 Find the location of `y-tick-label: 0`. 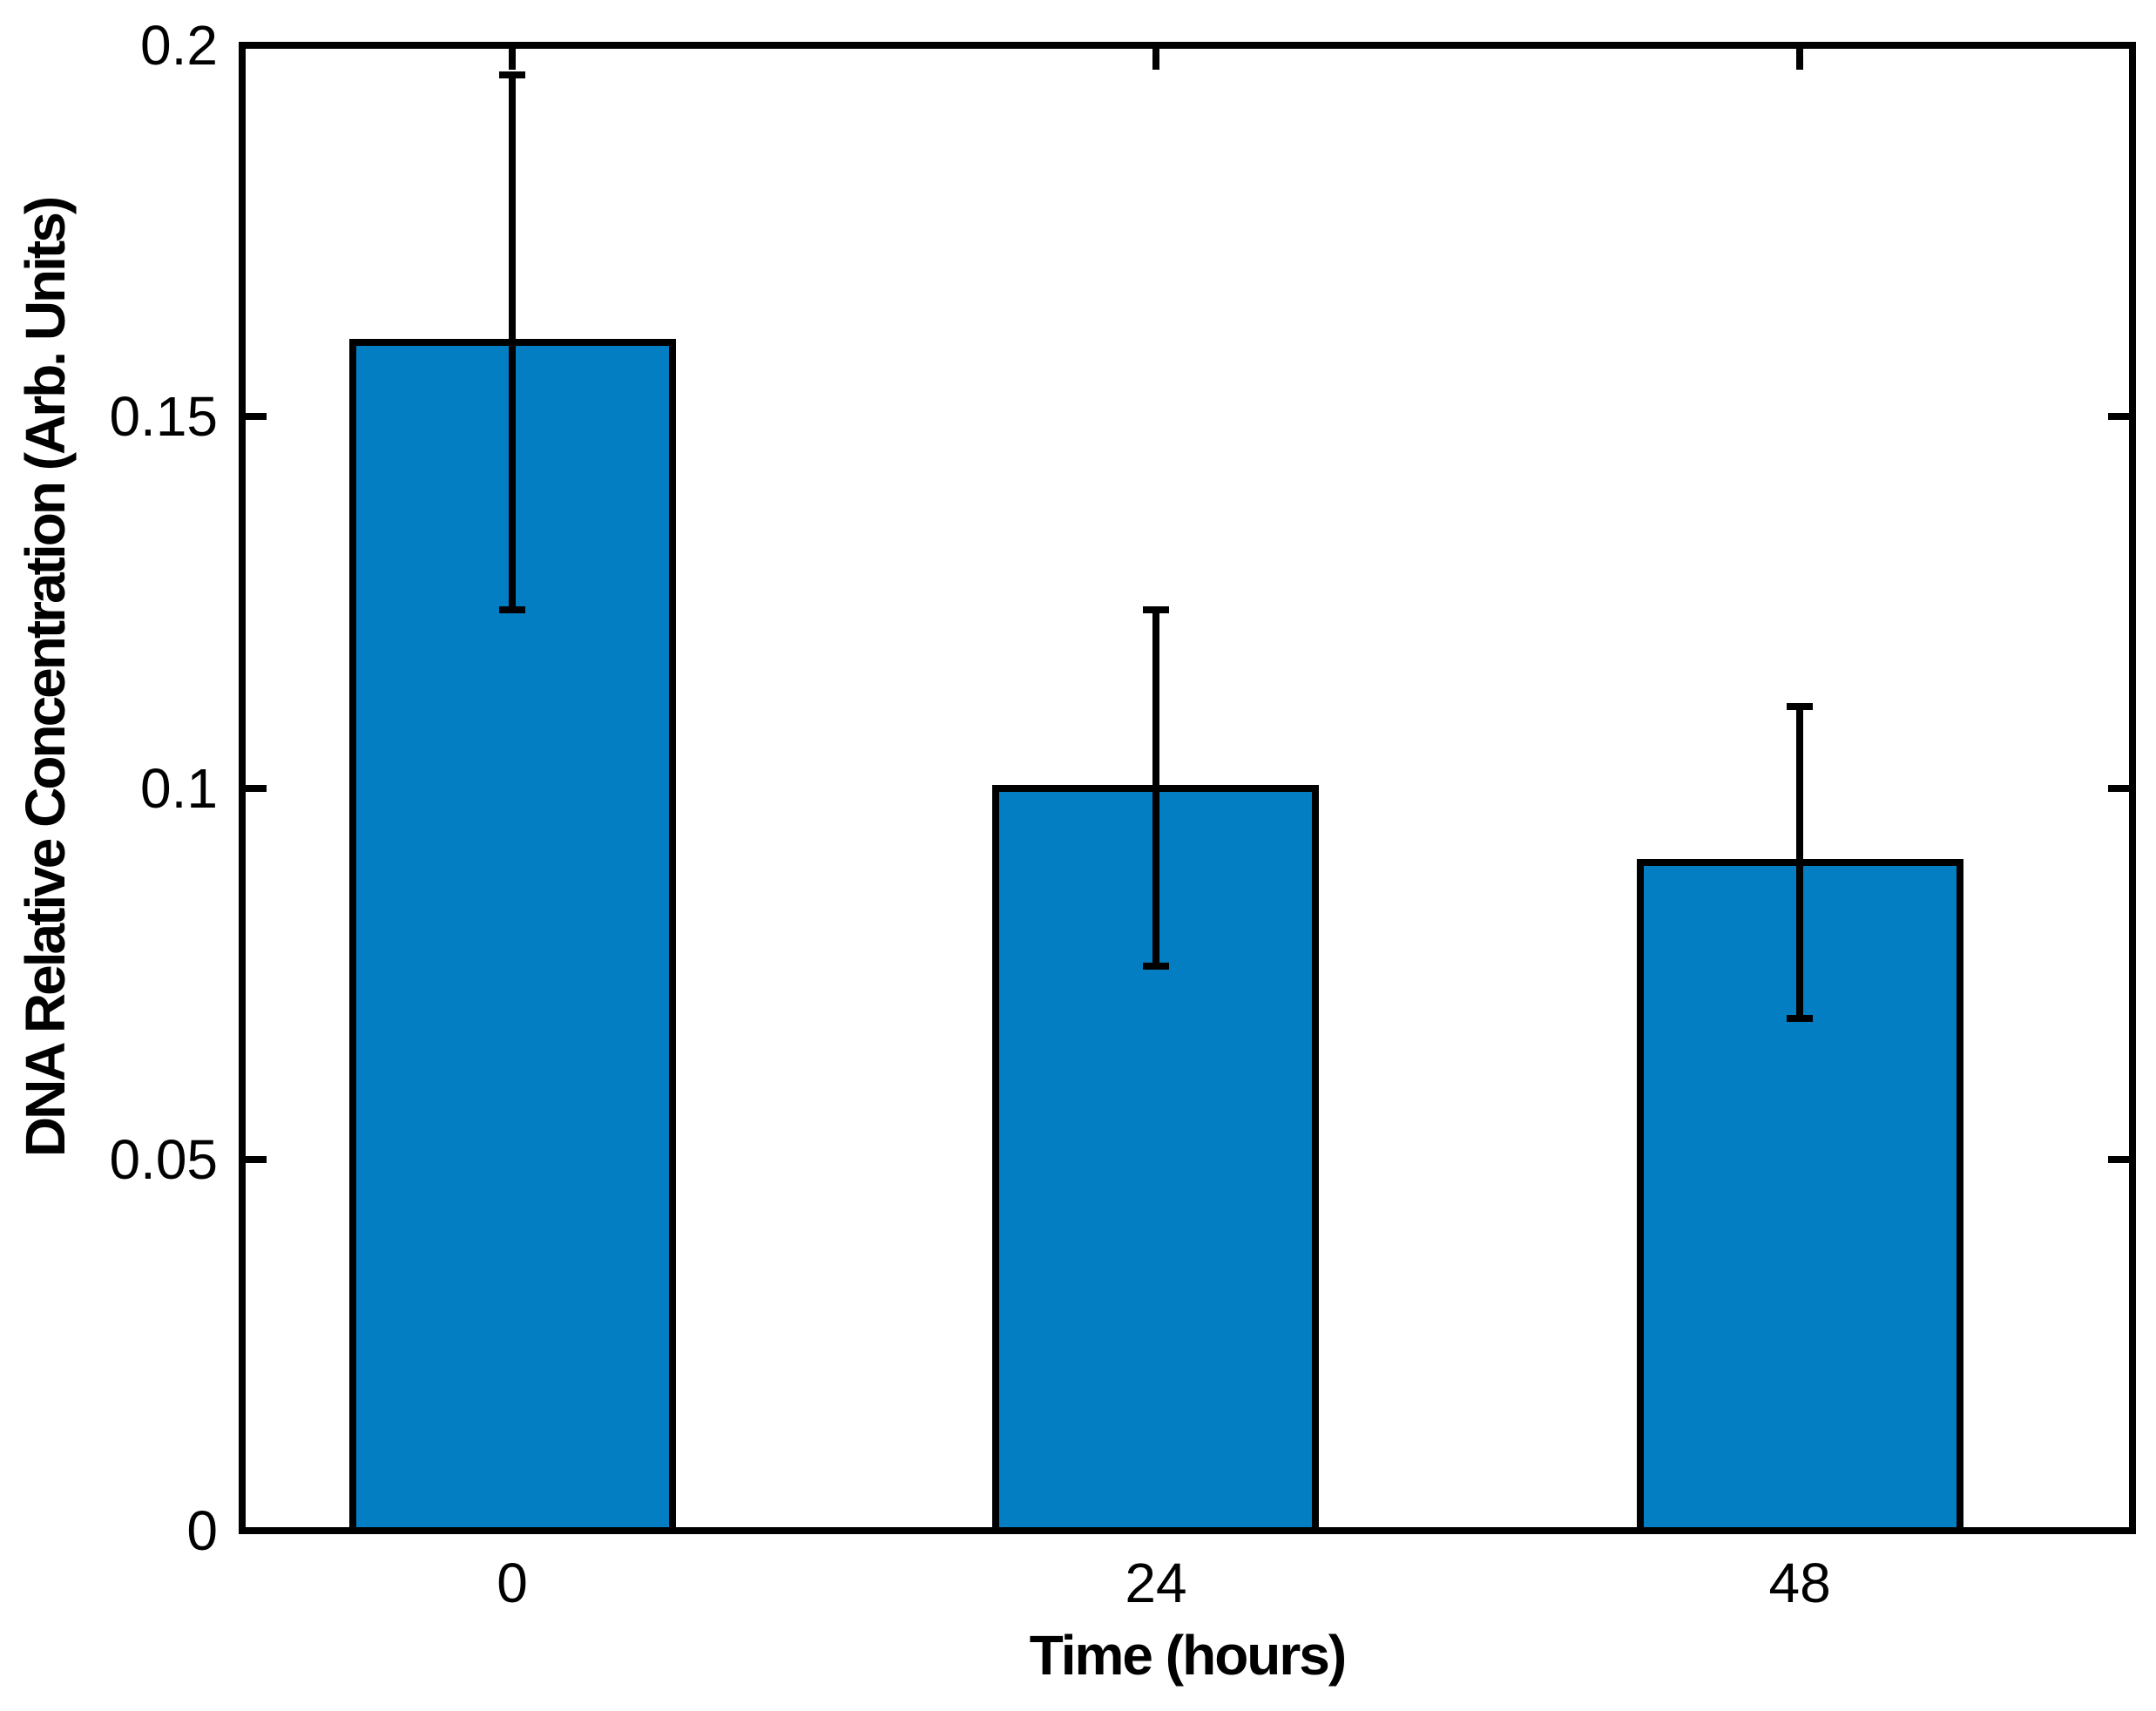

y-tick-label: 0 is located at coordinates (202, 1530).